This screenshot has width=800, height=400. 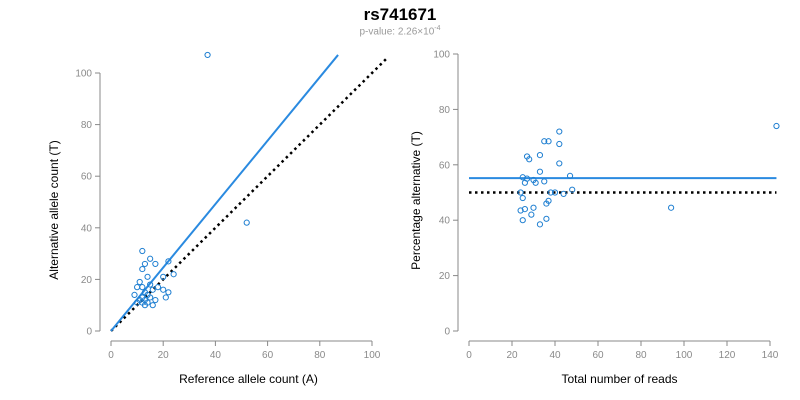 What do you see at coordinates (397, 32) in the screenshot?
I see `p-value-text: p-value: 2.26×10` at bounding box center [397, 32].